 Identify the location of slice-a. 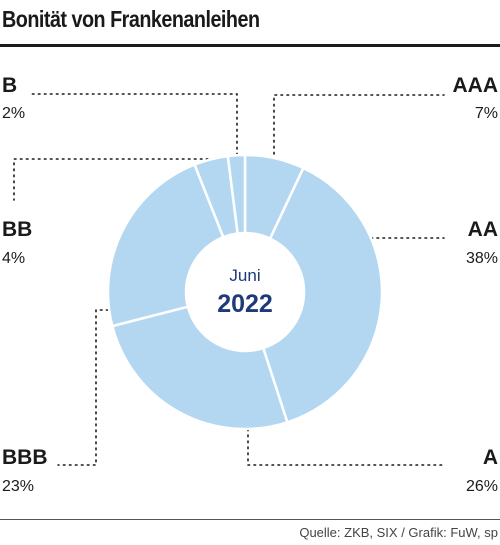
(199, 368).